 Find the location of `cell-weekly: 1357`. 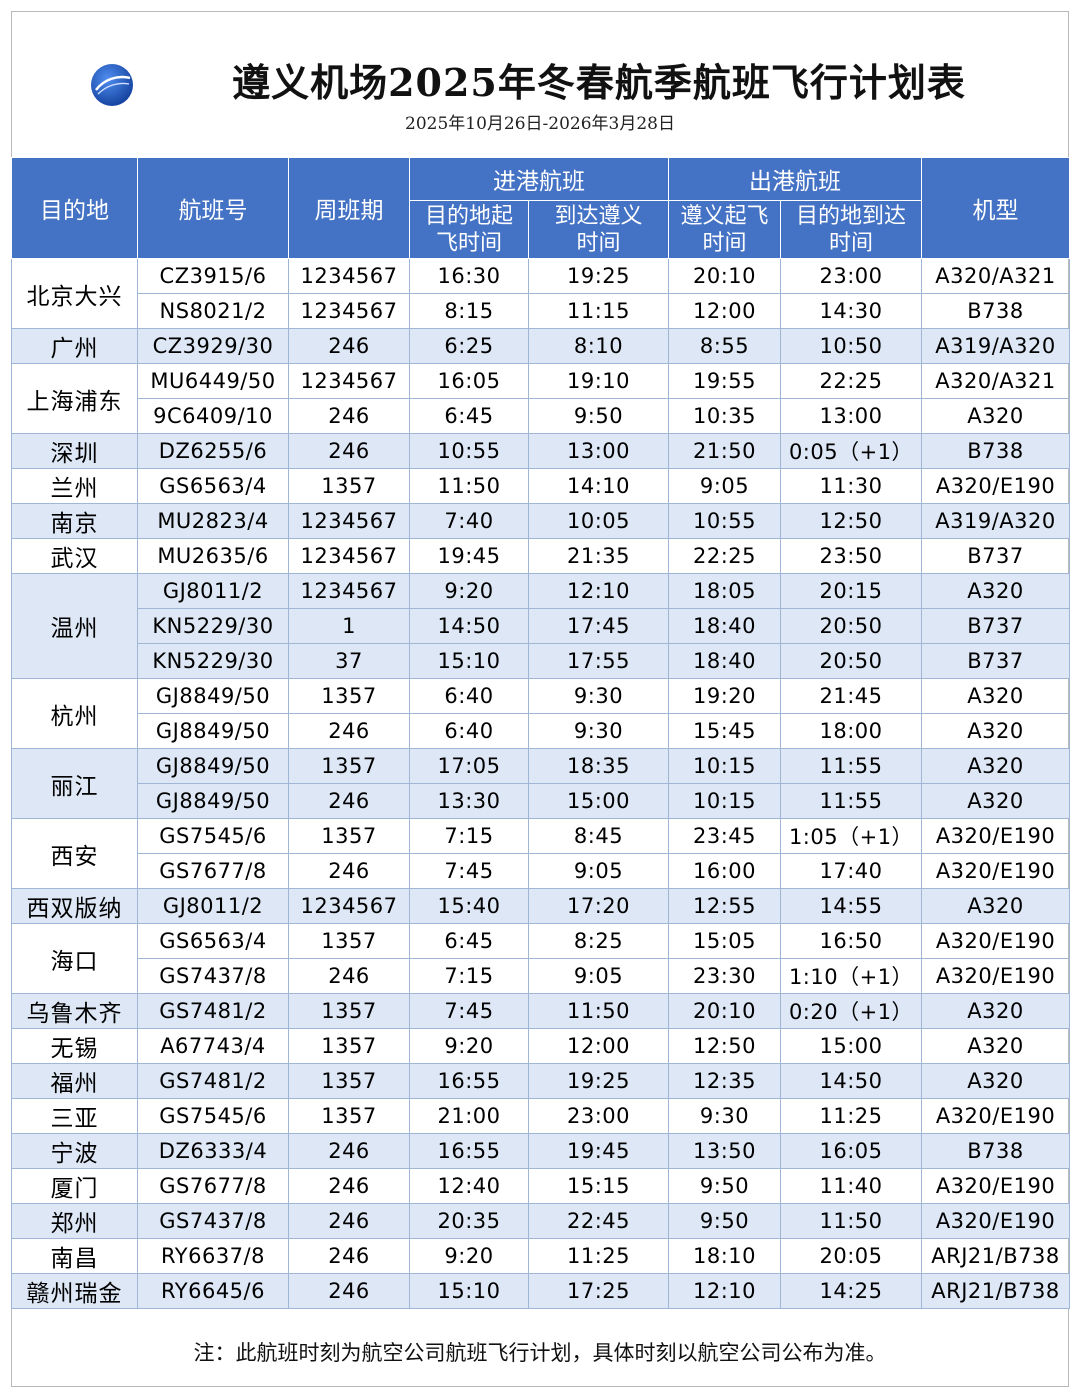

cell-weekly: 1357 is located at coordinates (349, 1116).